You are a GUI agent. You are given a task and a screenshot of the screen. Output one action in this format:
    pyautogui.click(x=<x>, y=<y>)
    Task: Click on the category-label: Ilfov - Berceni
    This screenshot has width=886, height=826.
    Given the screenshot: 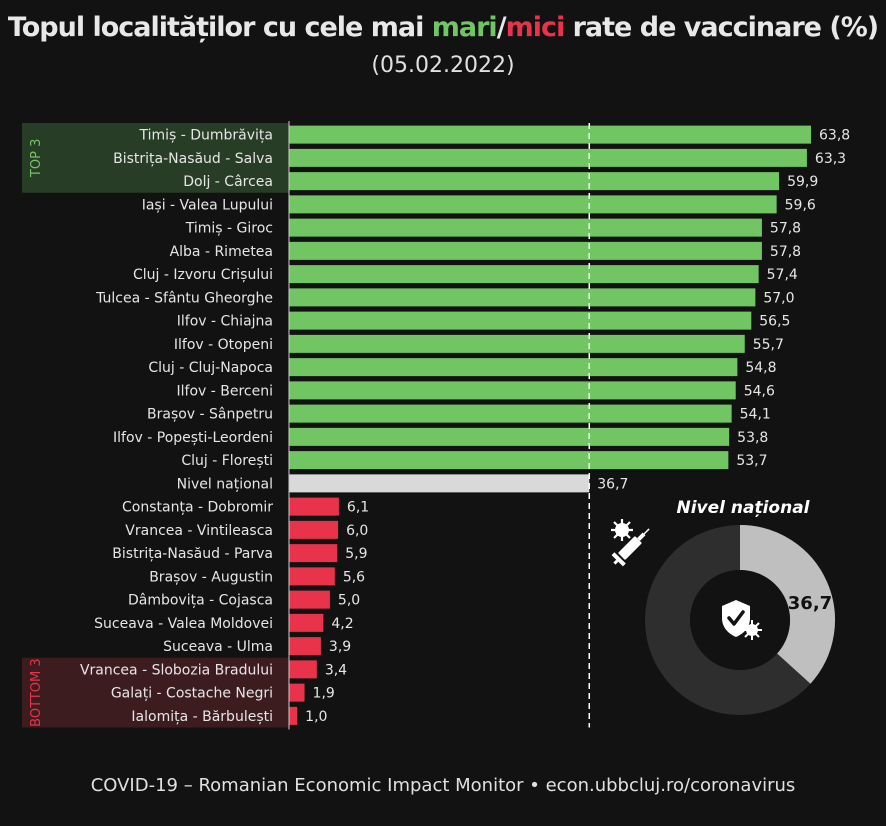 What is the action you would take?
    pyautogui.click(x=225, y=391)
    